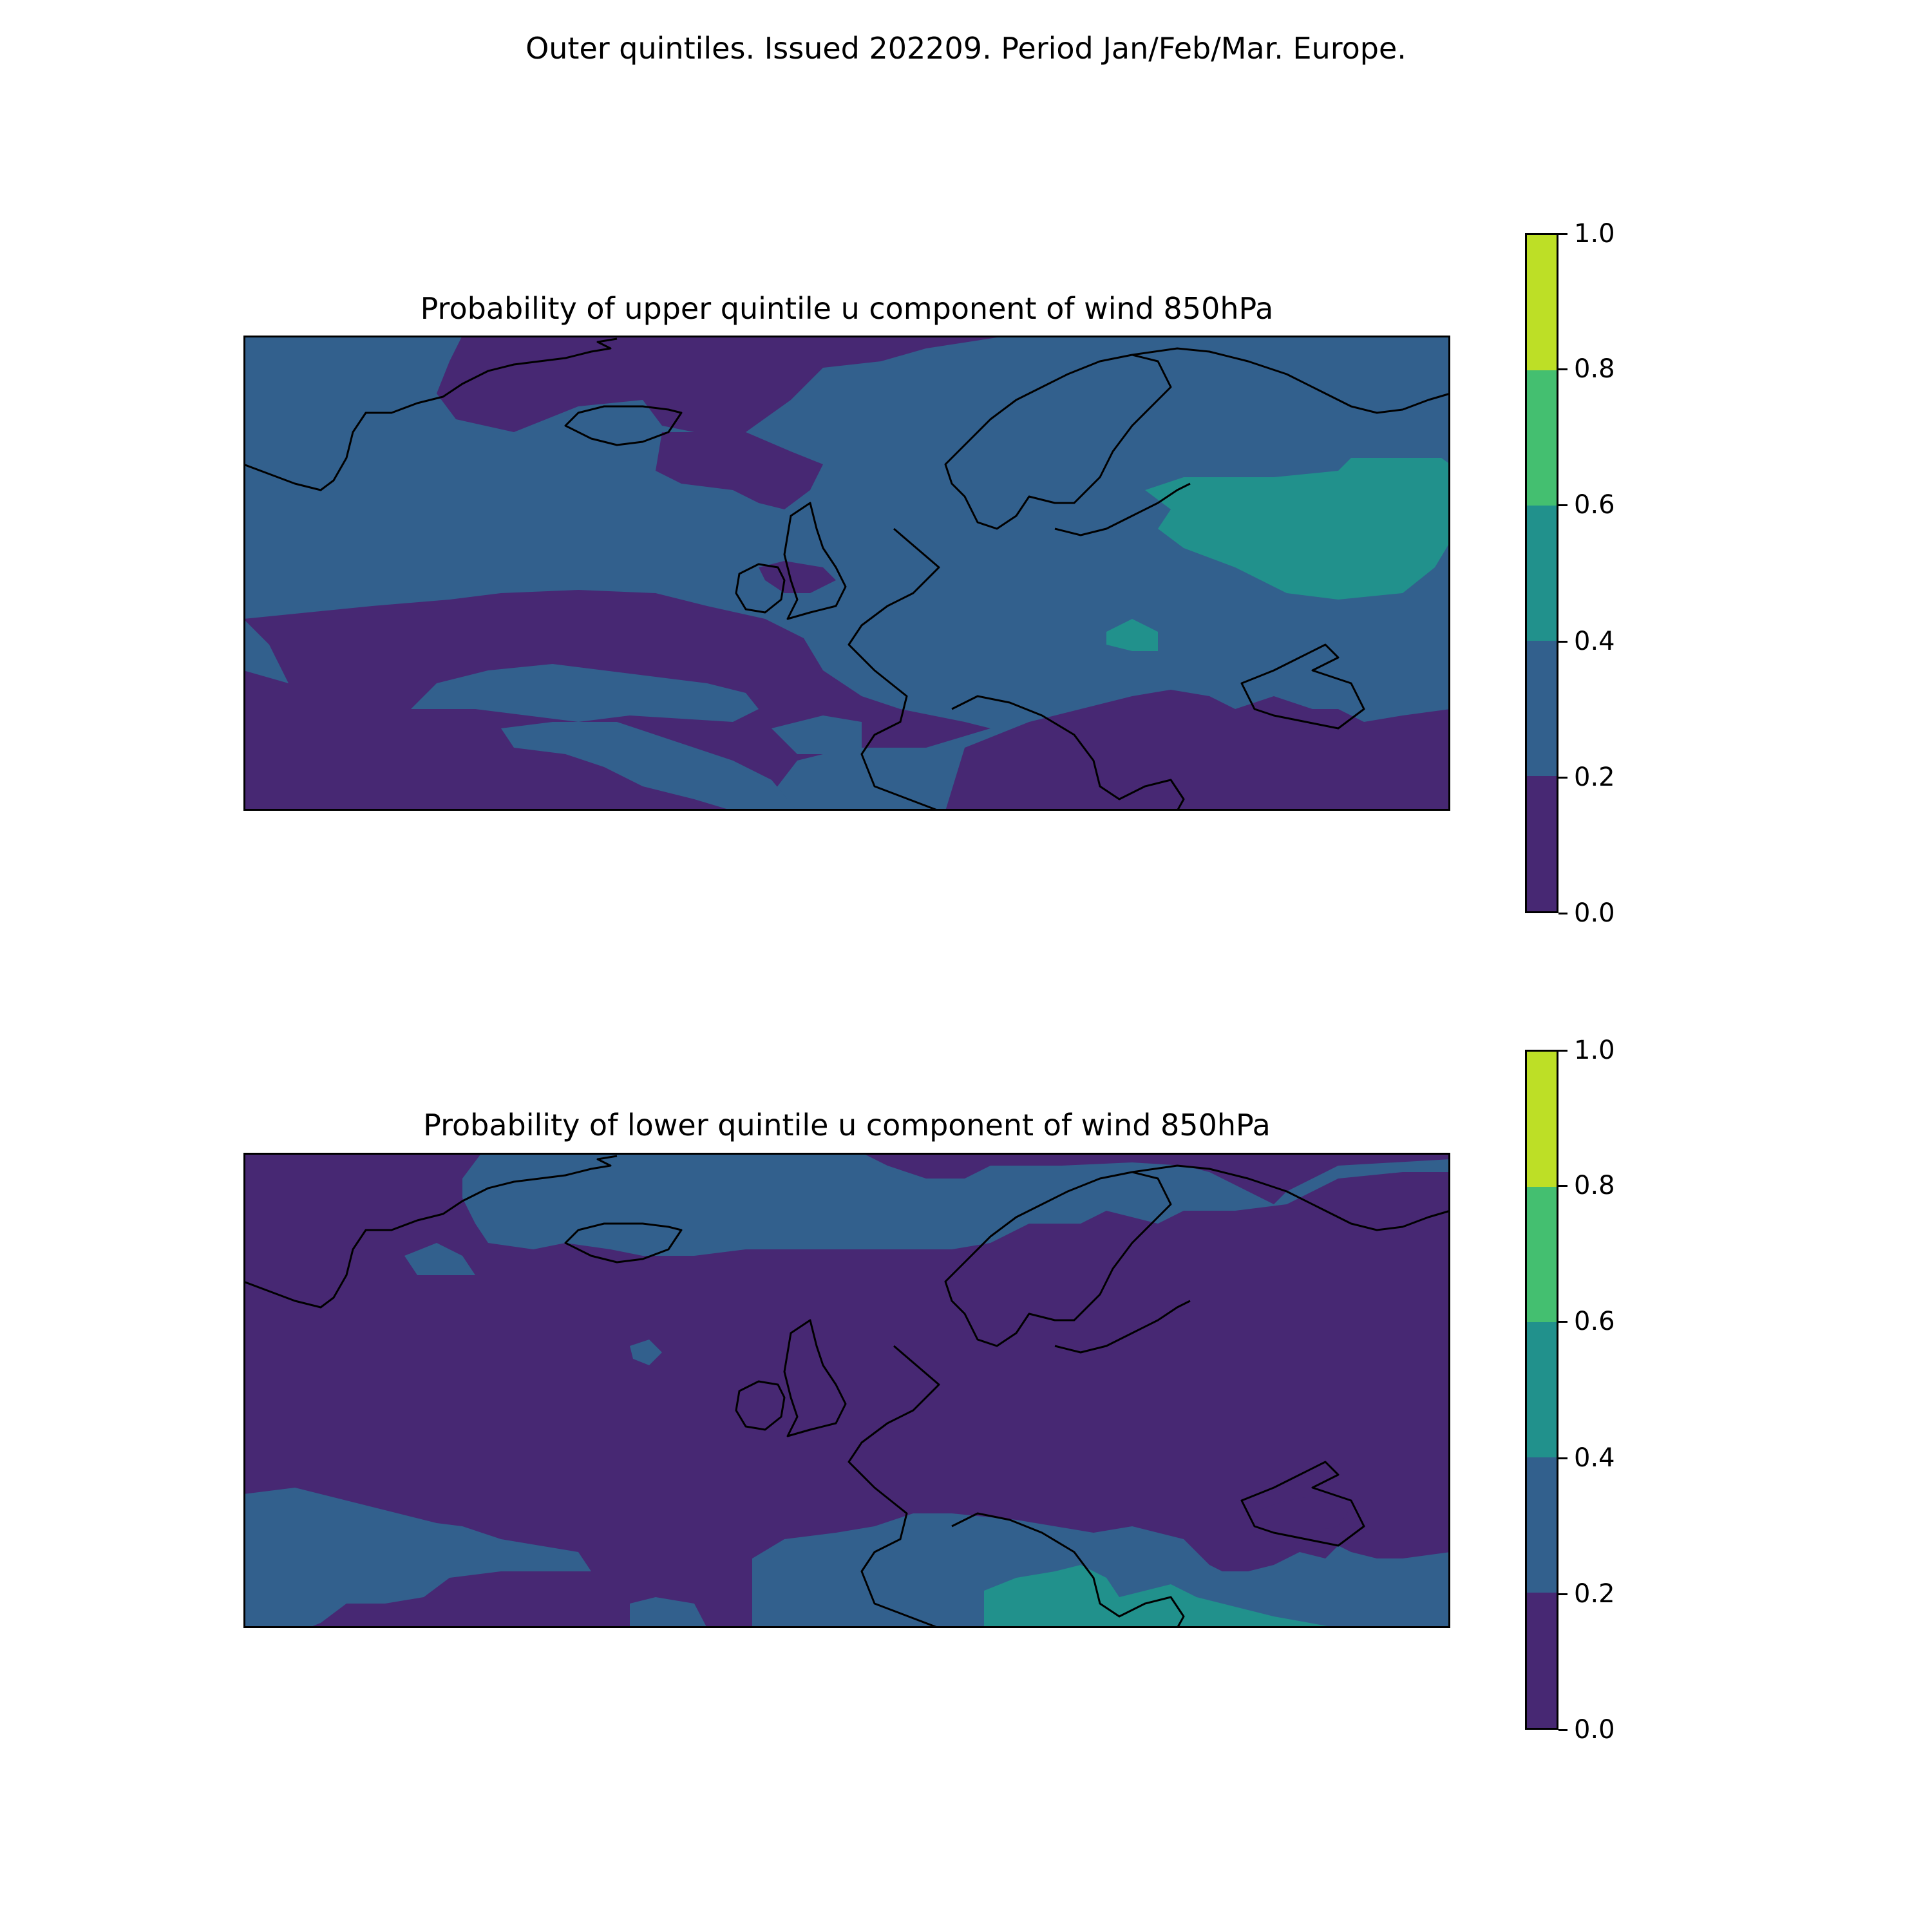 The height and width of the screenshot is (1932, 1932). I want to click on island-subtropic, so click(649, 766).